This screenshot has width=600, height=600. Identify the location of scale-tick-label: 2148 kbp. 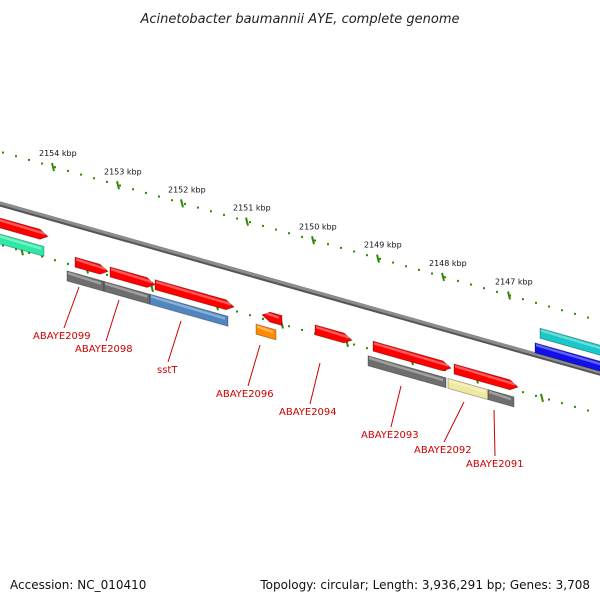
(448, 263).